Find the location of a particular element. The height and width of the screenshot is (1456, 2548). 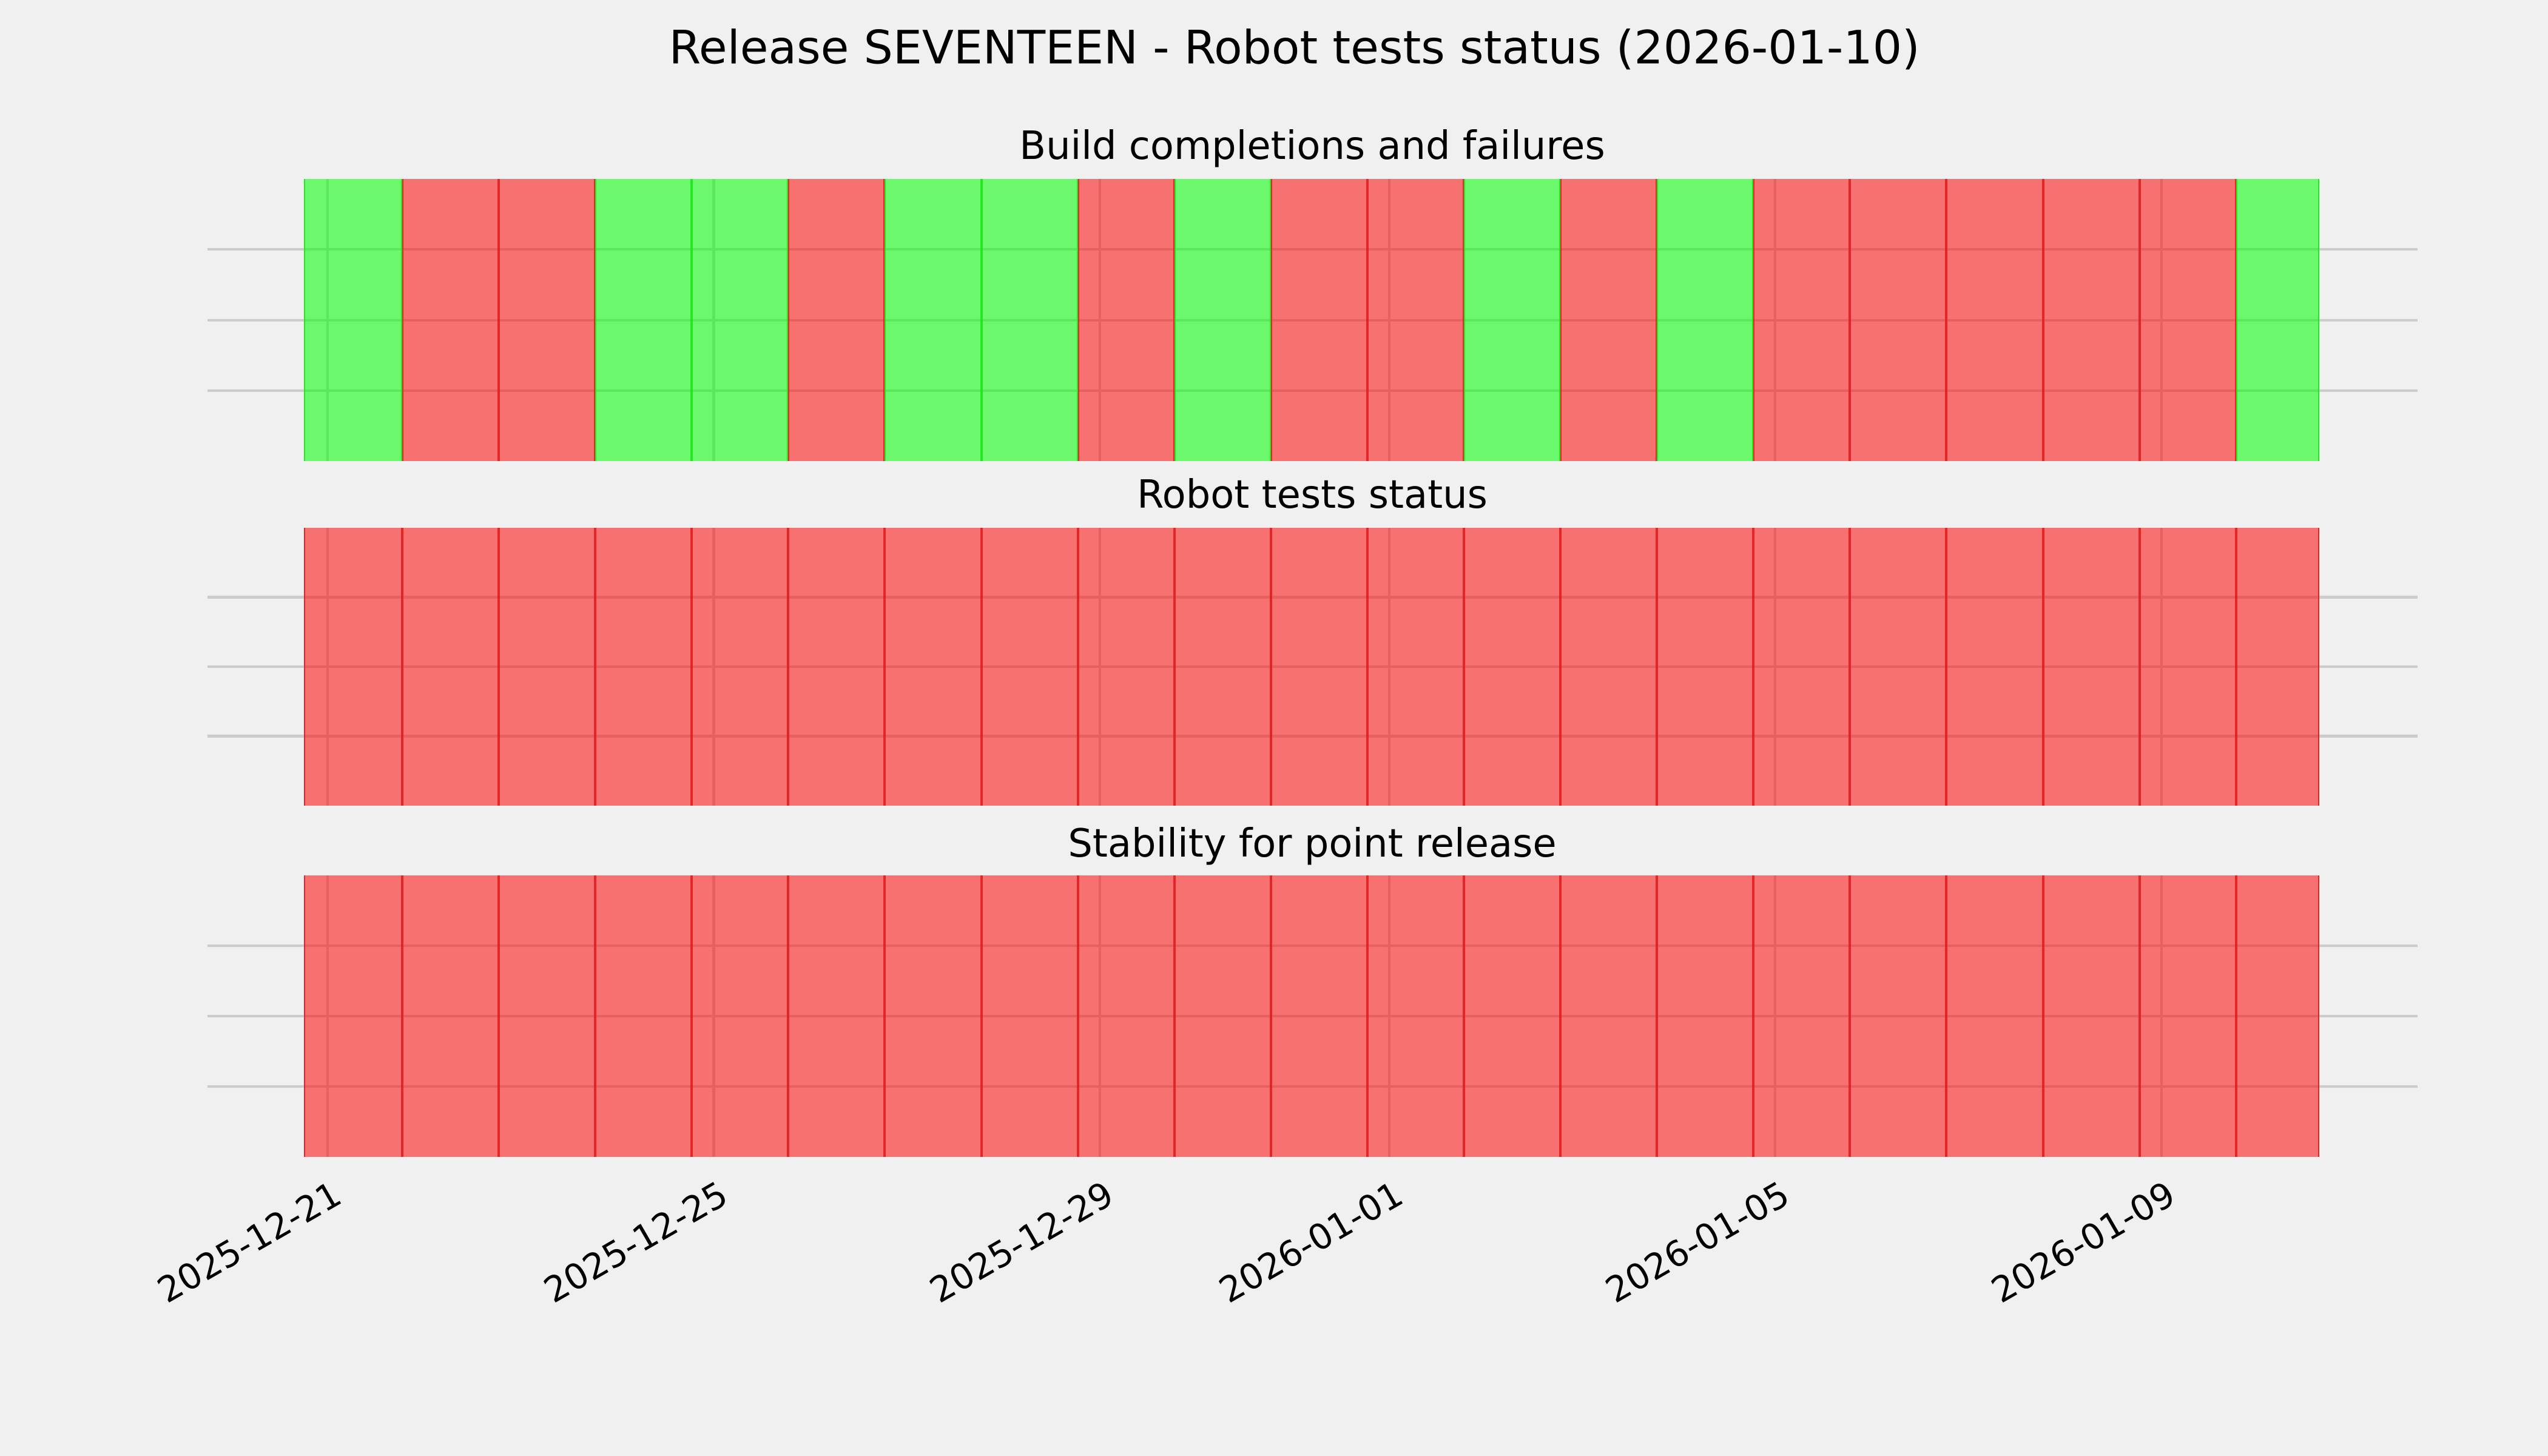

bar-segment-2025-12-24-pass is located at coordinates (740, 320).